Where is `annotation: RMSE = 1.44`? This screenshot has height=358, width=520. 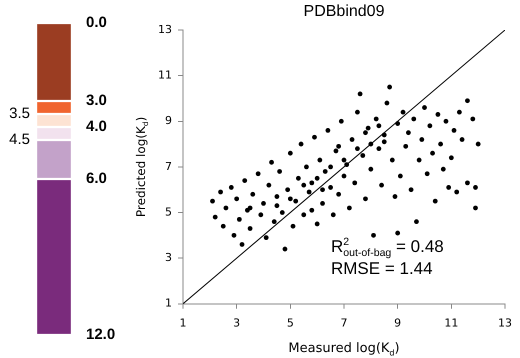
annotation: RMSE = 1.44 is located at coordinates (381, 268).